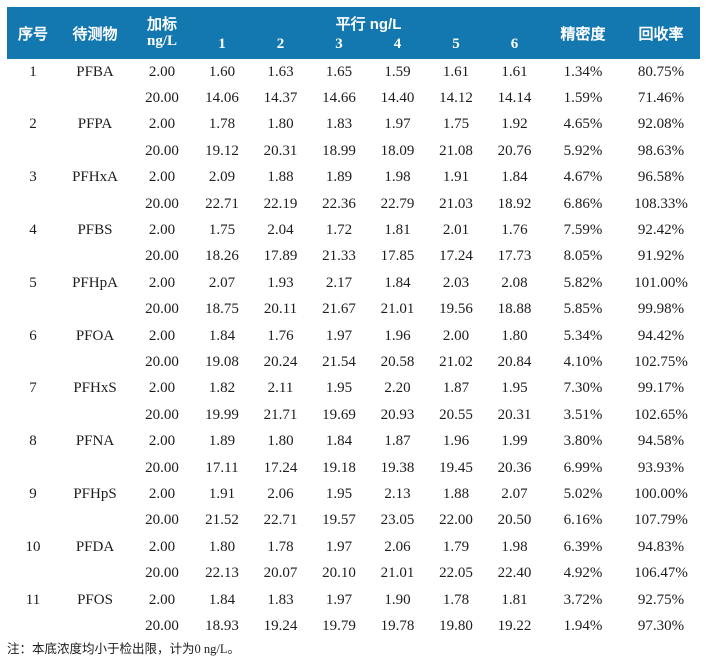  What do you see at coordinates (280, 72) in the screenshot?
I see `cell-rep-2: 1.63` at bounding box center [280, 72].